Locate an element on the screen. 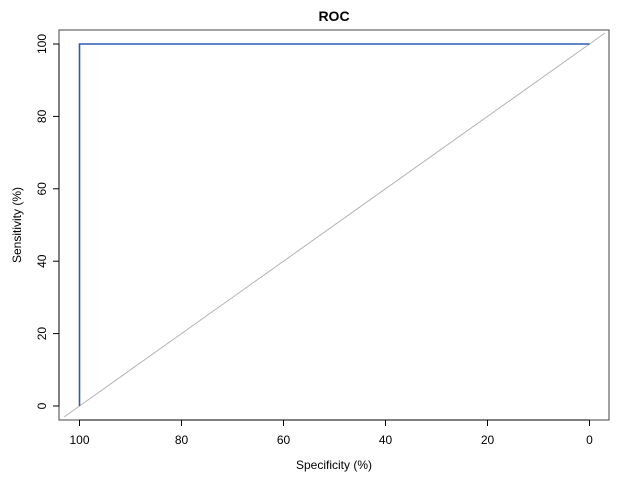  x-tick-label: 60 is located at coordinates (284, 440).